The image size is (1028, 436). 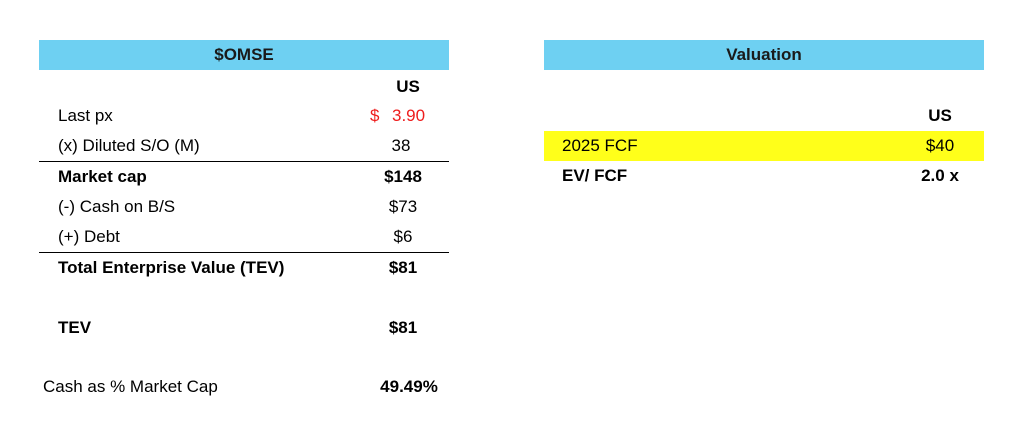 I want to click on row-value: 2.0 x, so click(x=940, y=175).